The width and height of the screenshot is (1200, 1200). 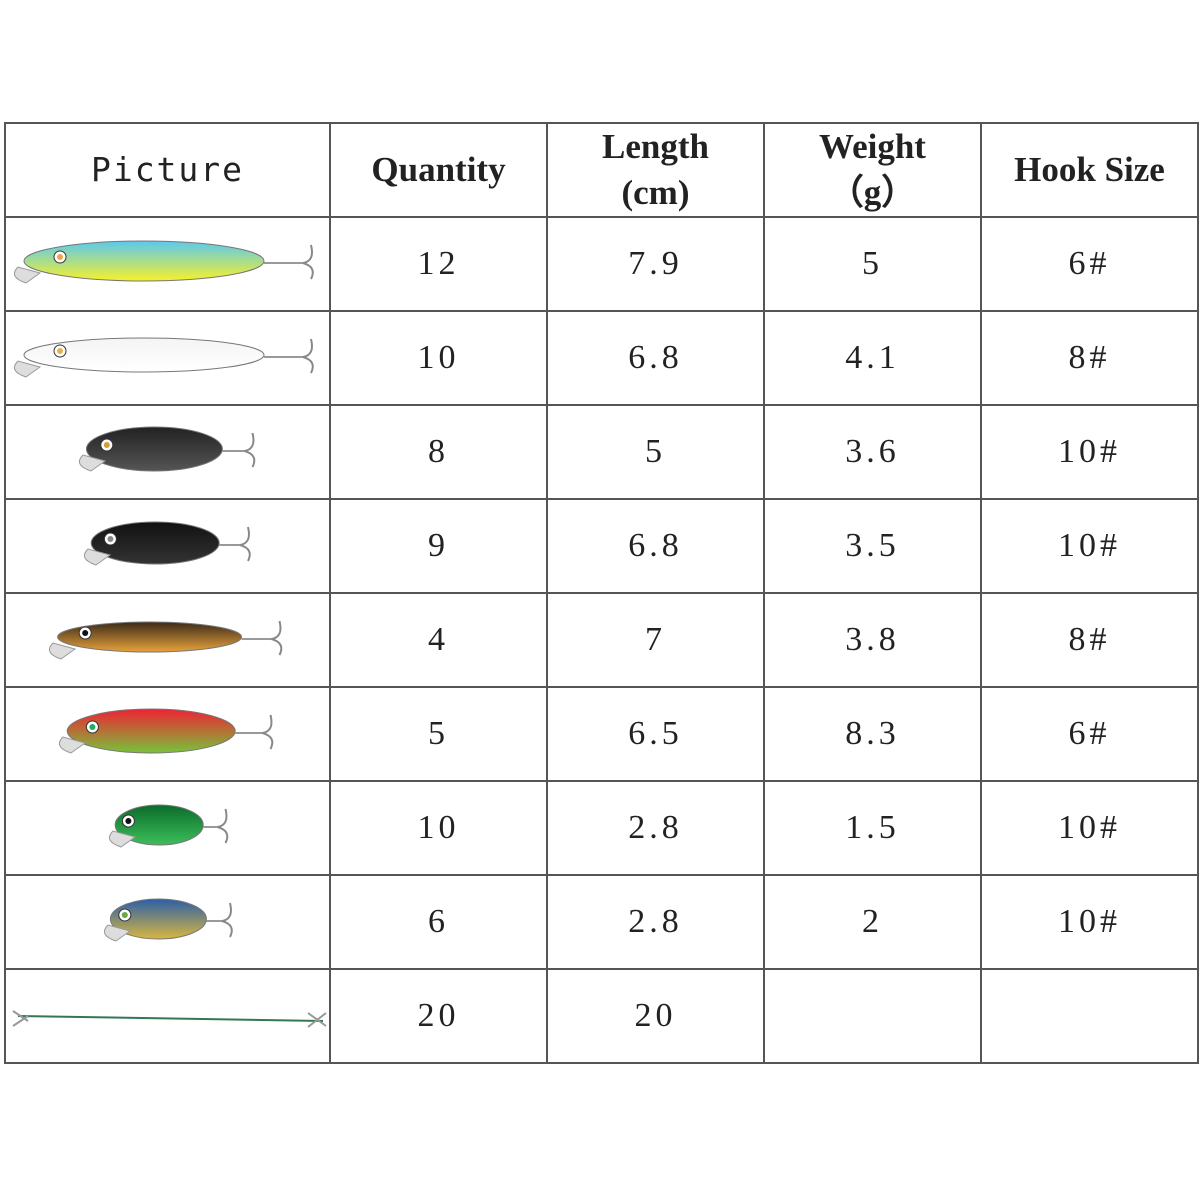 What do you see at coordinates (872, 452) in the screenshot?
I see `table-cell: 3.6` at bounding box center [872, 452].